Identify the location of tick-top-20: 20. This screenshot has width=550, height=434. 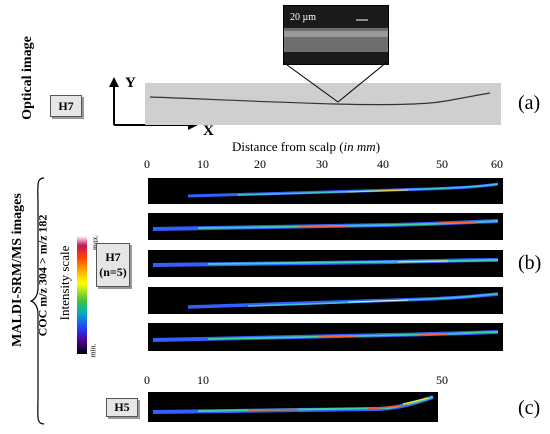
(260, 164).